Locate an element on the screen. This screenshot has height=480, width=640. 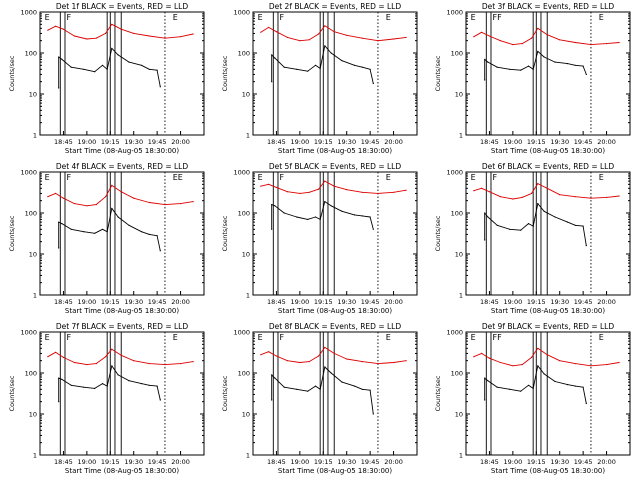
x-tick-label: 18:45 is located at coordinates (63, 142).